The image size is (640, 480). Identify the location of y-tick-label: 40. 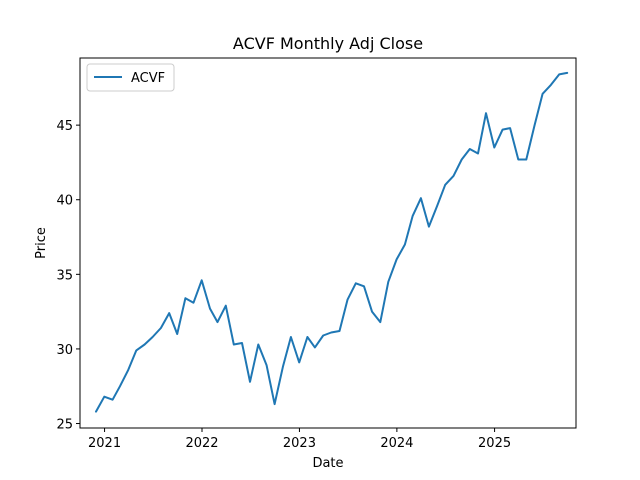
(64, 201).